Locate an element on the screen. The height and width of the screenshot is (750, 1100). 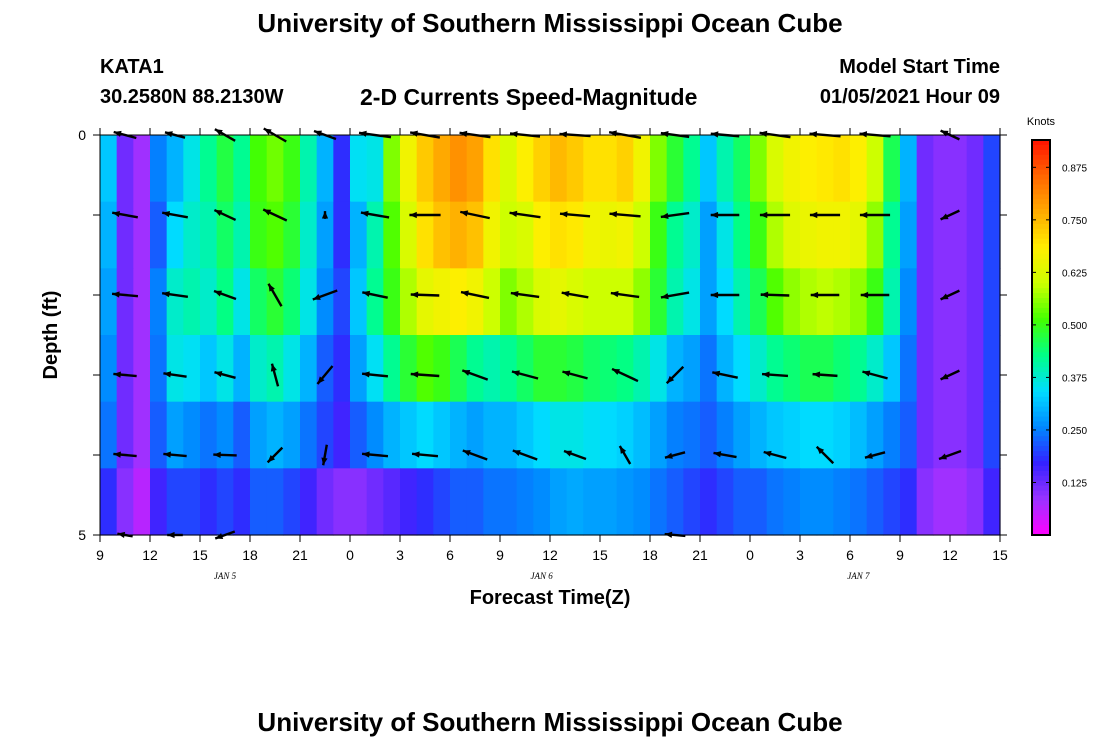
x-date-label: JAN 7 is located at coordinates (858, 576).